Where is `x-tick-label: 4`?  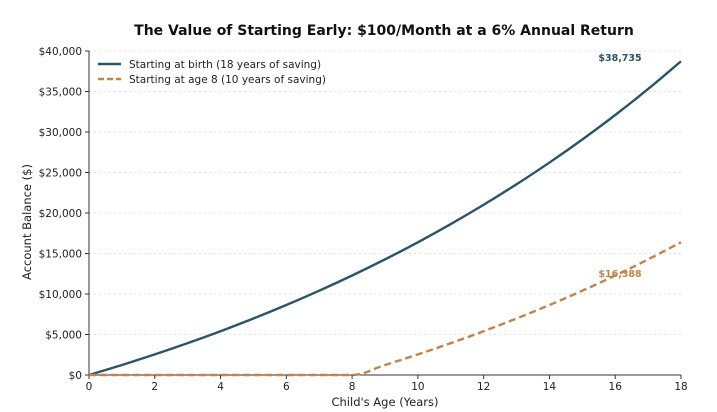 x-tick-label: 4 is located at coordinates (220, 387).